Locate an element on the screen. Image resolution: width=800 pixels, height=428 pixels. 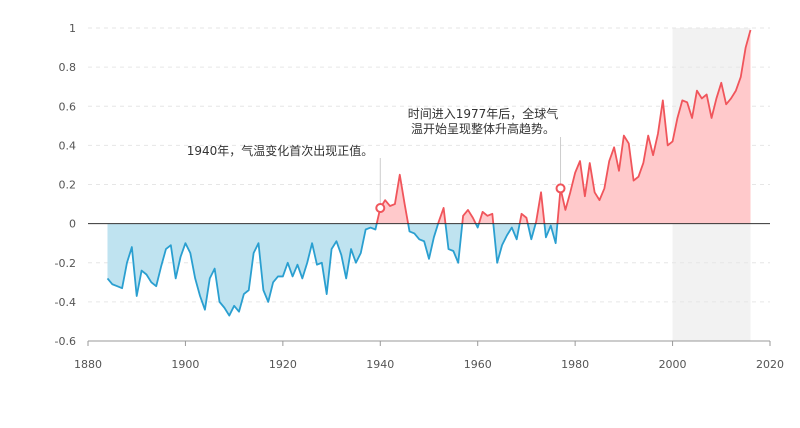
y-tick-label: 0.4 is located at coordinates (68, 145).